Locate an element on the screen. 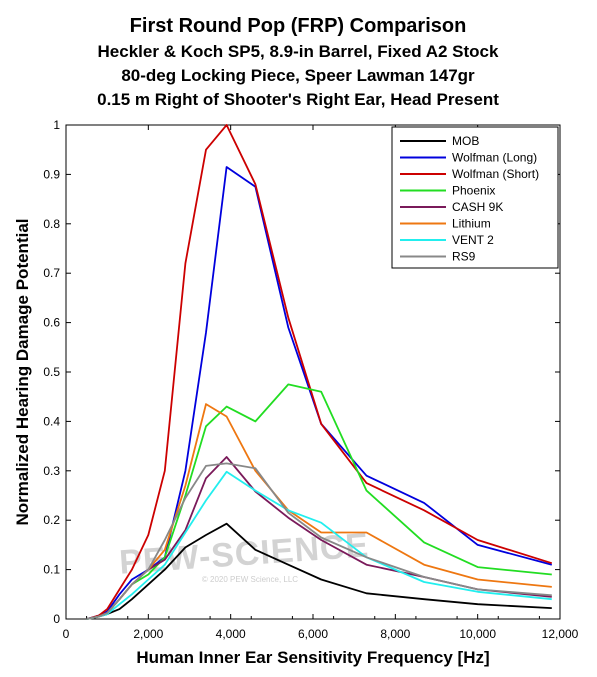  y-tick-label: 0.9 is located at coordinates (51, 174).